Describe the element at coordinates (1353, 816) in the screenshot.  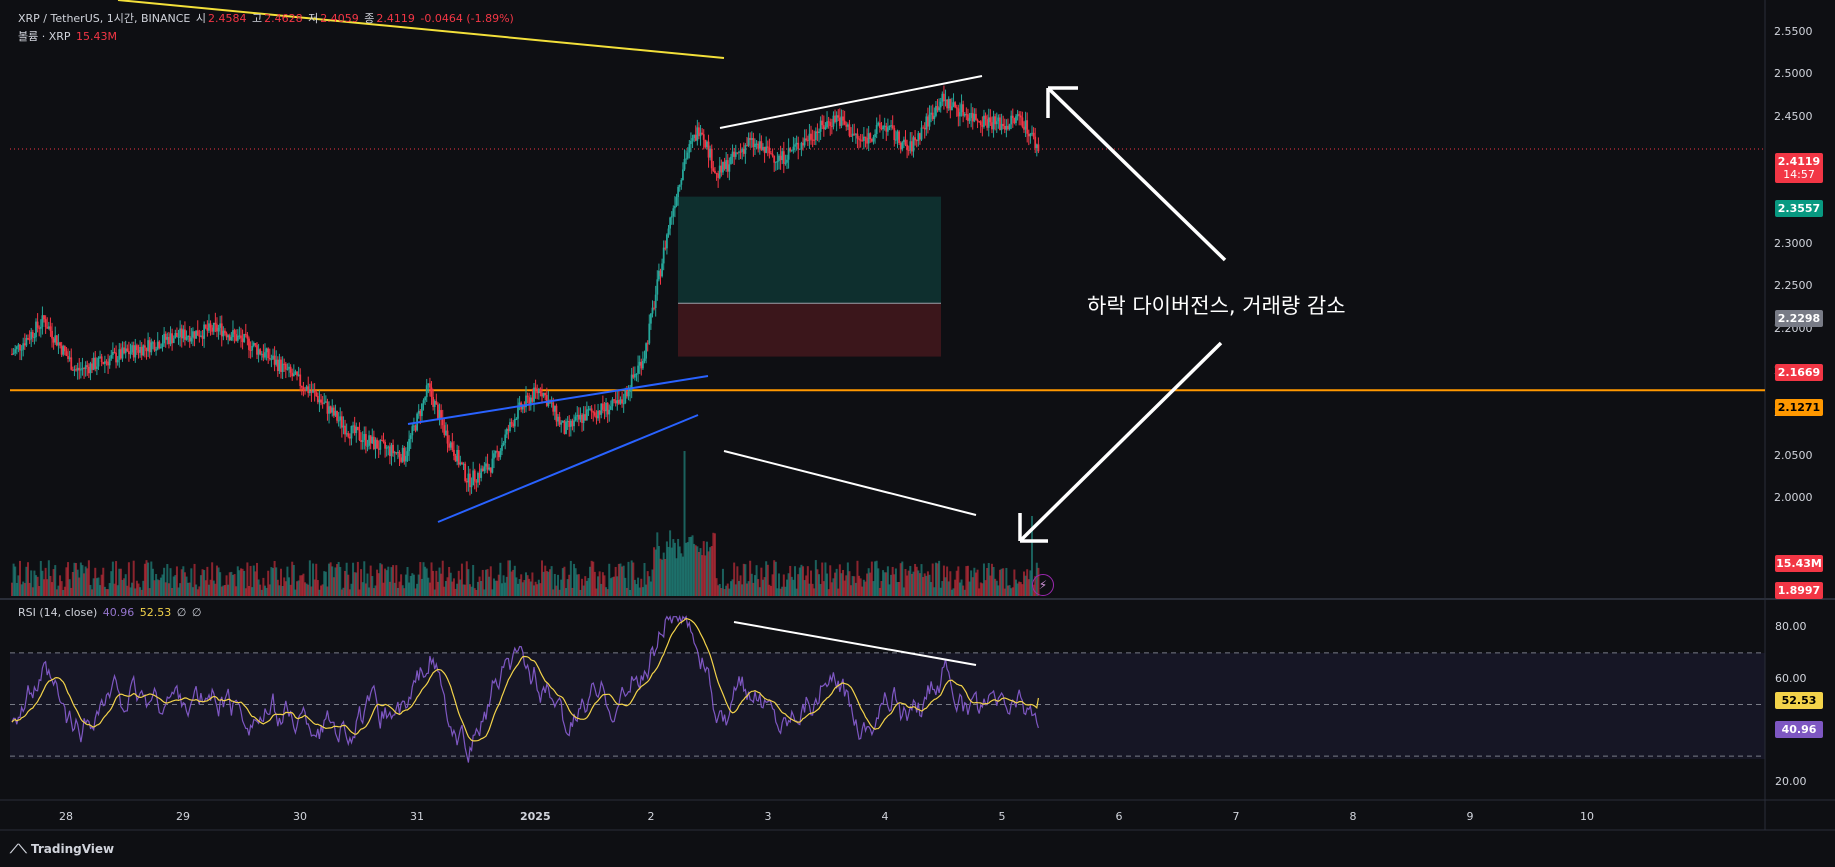
I see `time-tick-label: 8` at that location.